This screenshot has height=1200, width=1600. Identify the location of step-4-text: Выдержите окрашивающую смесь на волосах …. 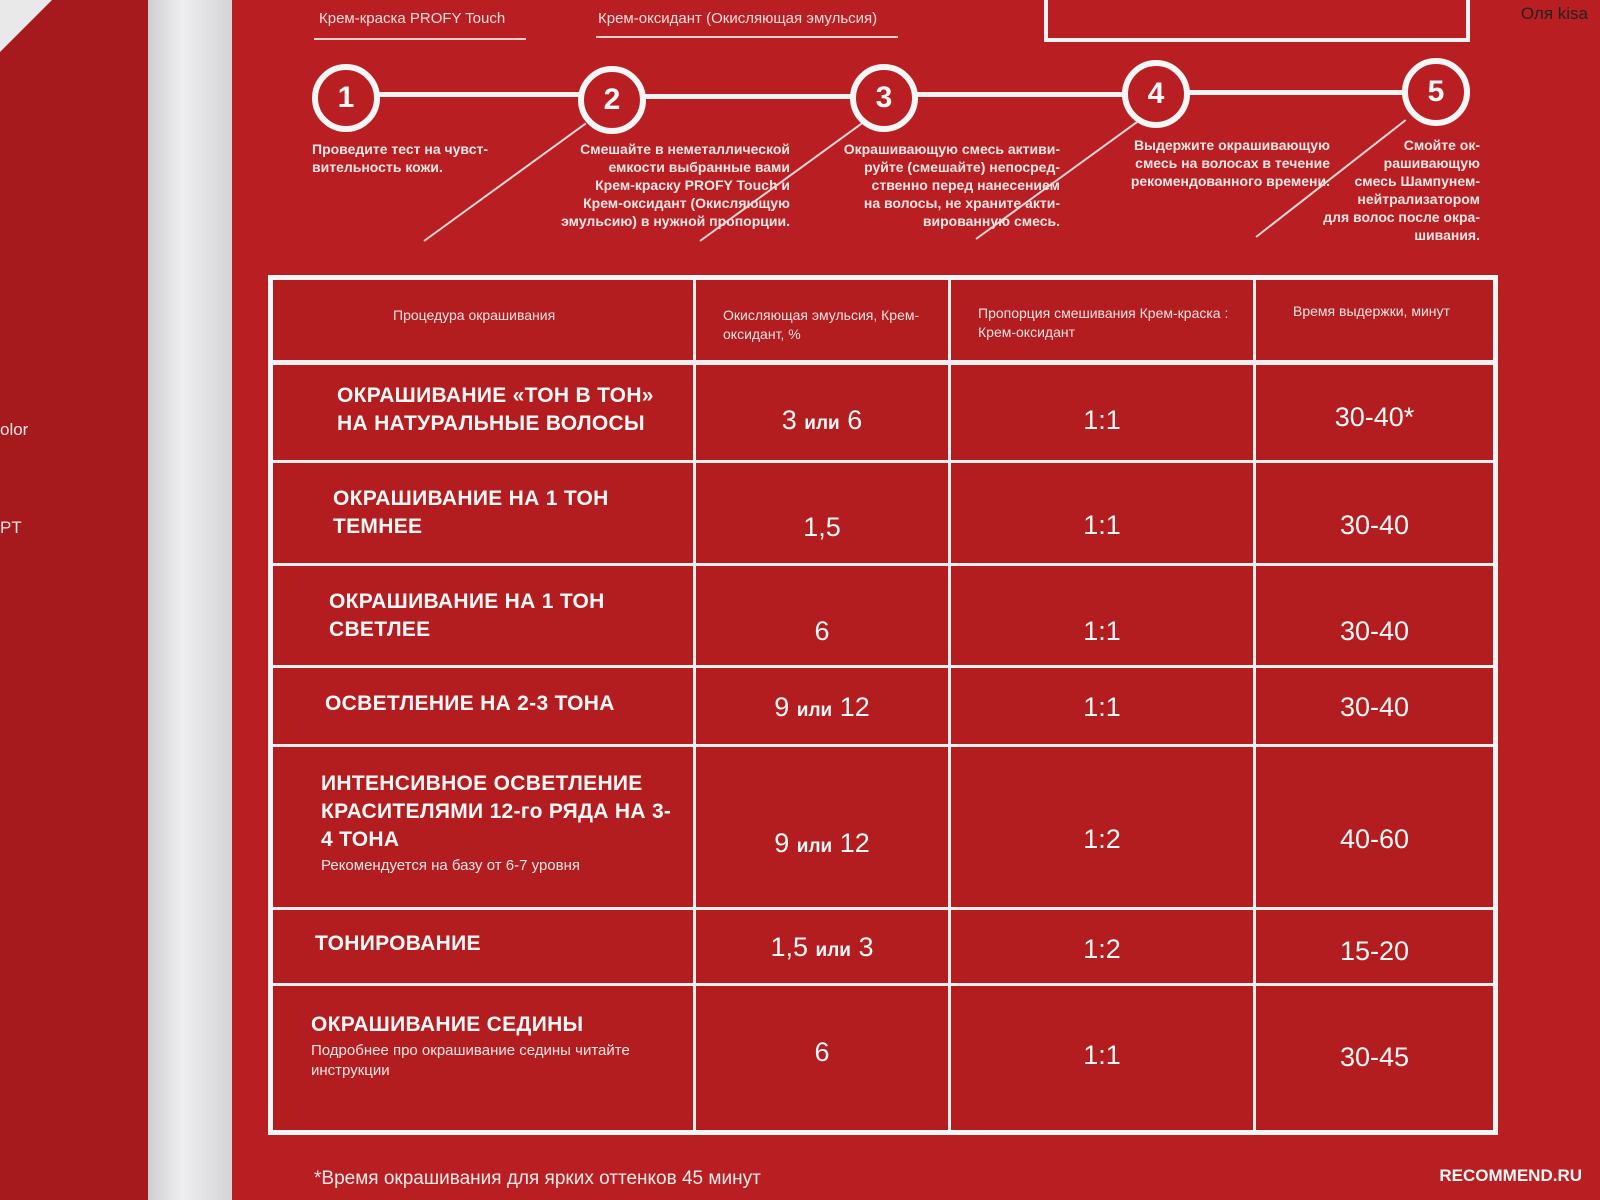
(1185, 163).